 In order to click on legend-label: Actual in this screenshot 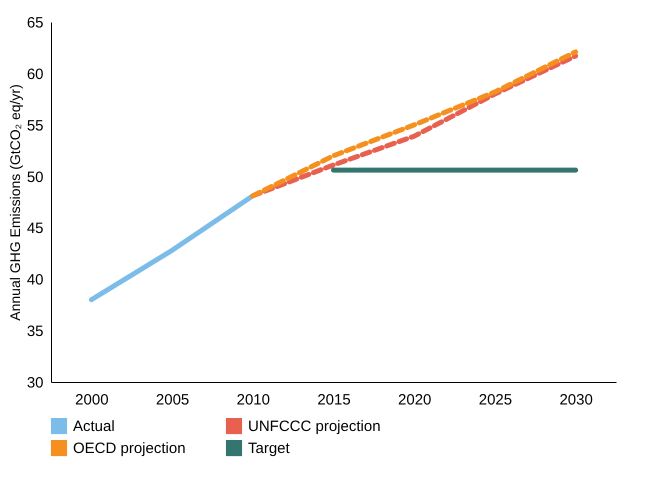, I will do `click(94, 426)`.